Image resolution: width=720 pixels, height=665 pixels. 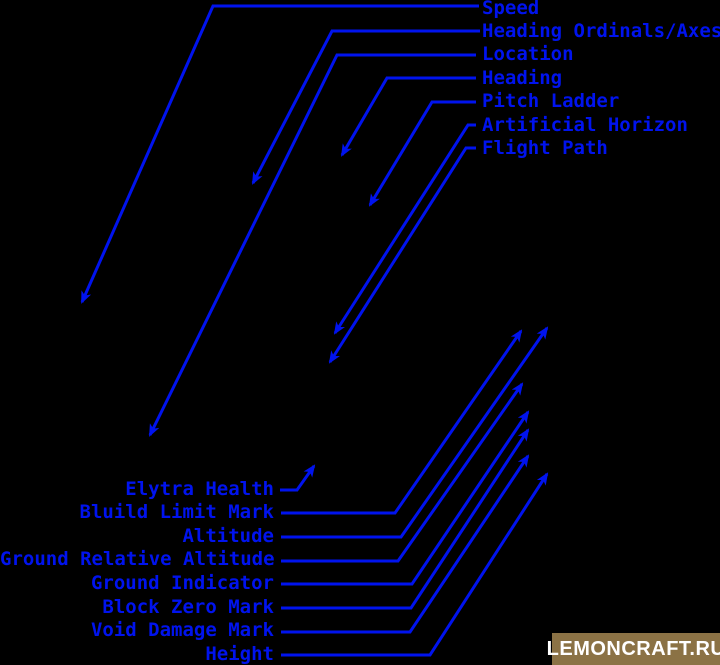 I want to click on arrow-heading-ordinals, so click(x=365, y=107).